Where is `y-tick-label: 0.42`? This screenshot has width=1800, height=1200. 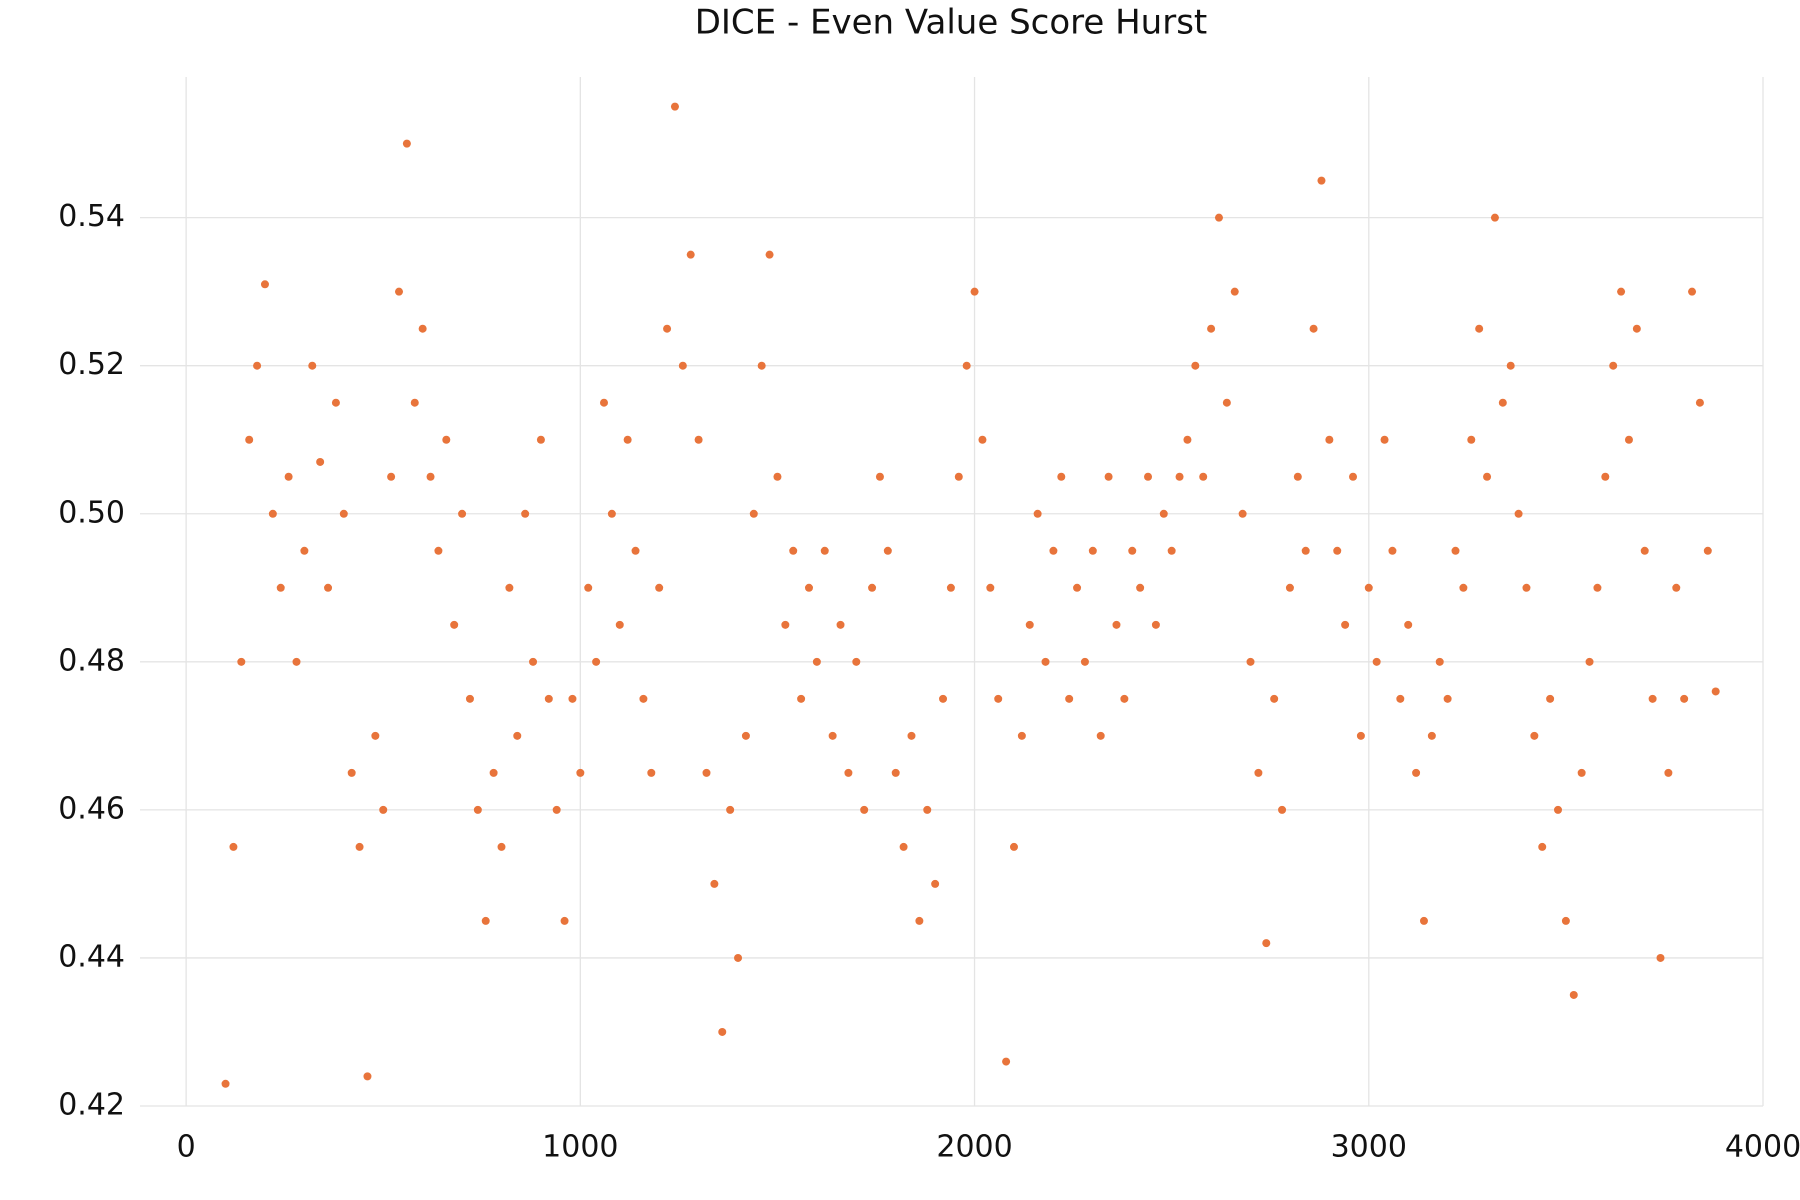
y-tick-label: 0.42 is located at coordinates (91, 1105).